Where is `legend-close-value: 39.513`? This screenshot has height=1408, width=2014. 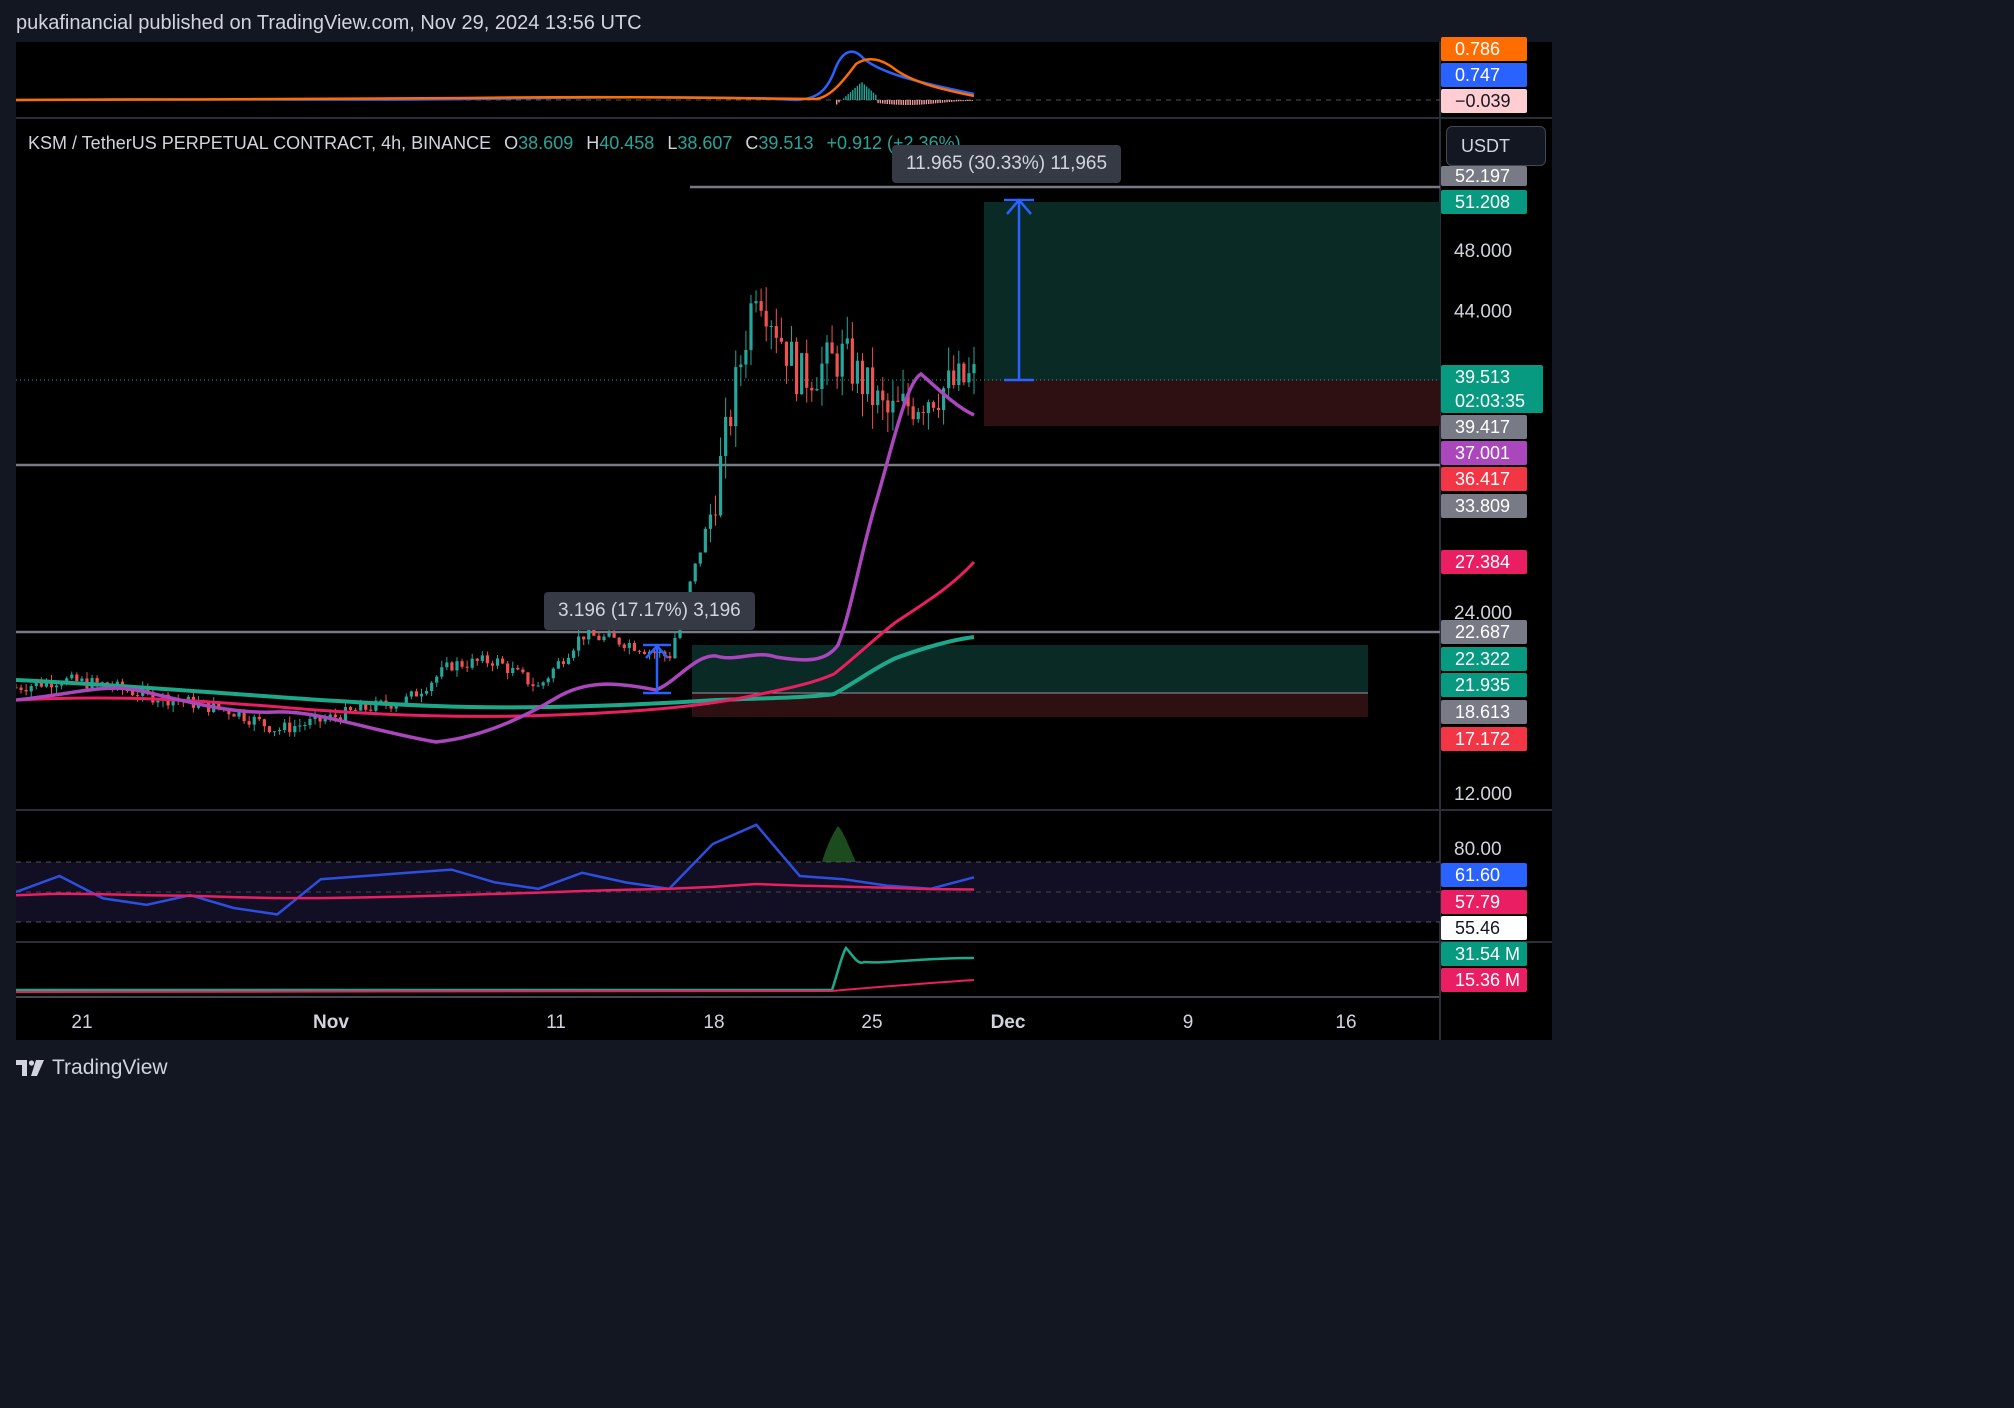 legend-close-value: 39.513 is located at coordinates (786, 143).